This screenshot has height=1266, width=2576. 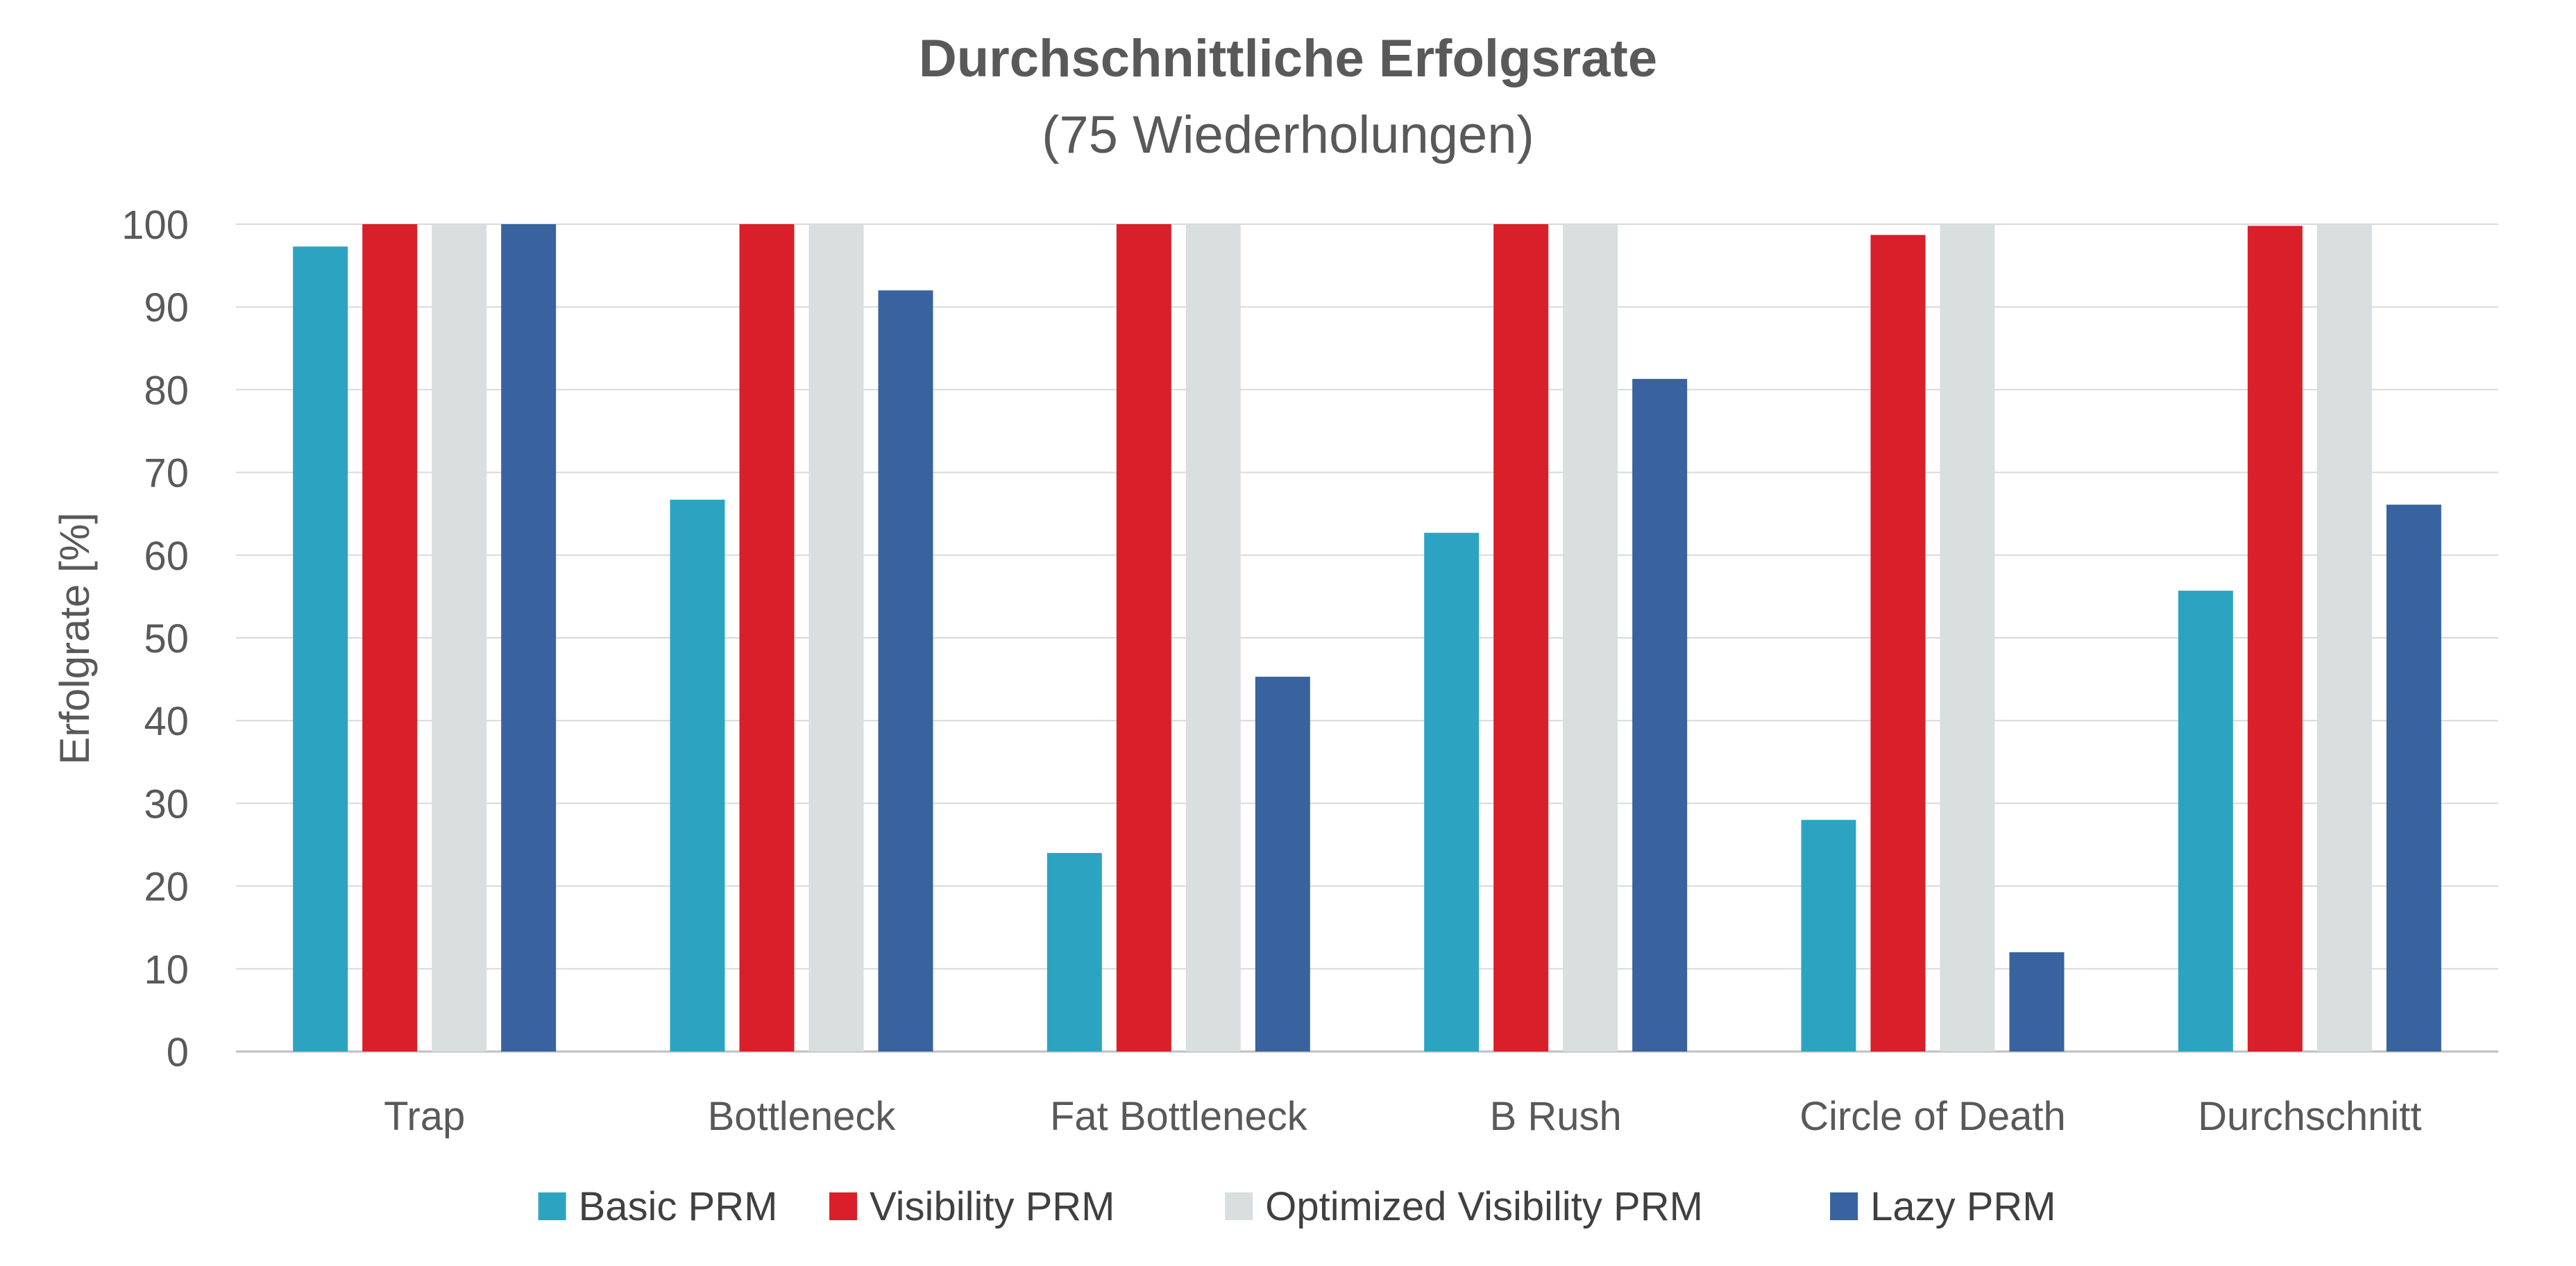 What do you see at coordinates (803, 1116) in the screenshot?
I see `x-tick-label: Bottleneck` at bounding box center [803, 1116].